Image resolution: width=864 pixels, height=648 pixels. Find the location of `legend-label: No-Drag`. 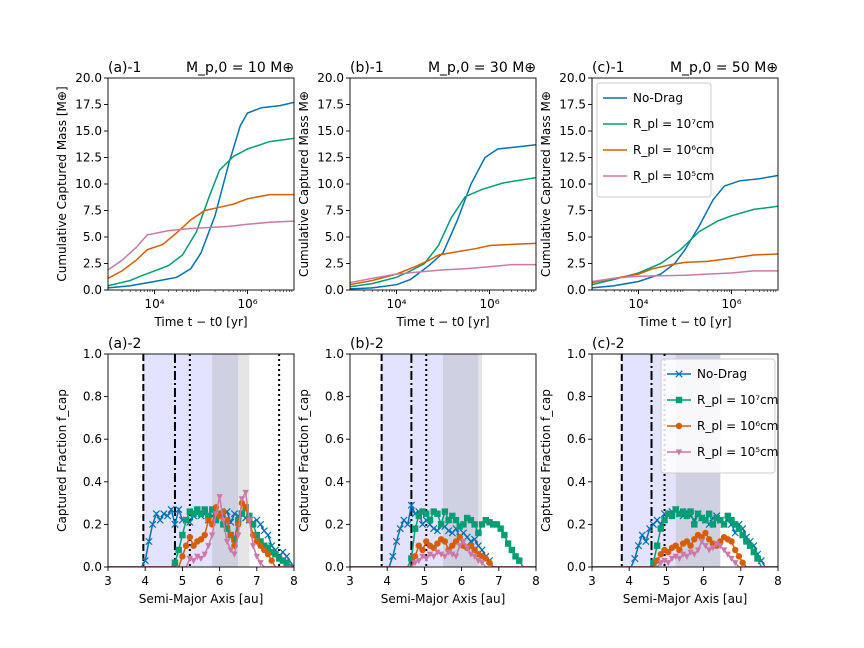

legend-label: No-Drag is located at coordinates (722, 374).